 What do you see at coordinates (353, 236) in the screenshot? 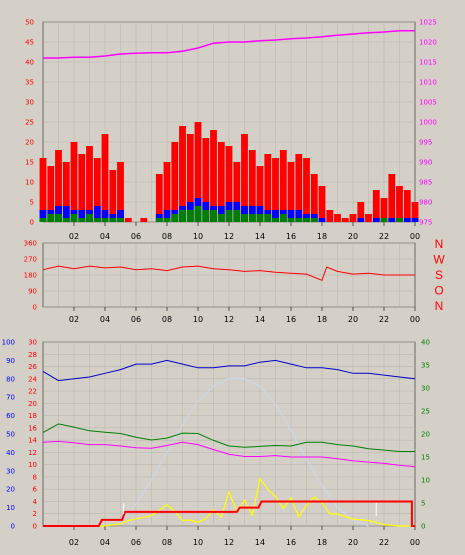
I see `wind-xtick-label: 20` at bounding box center [353, 236].